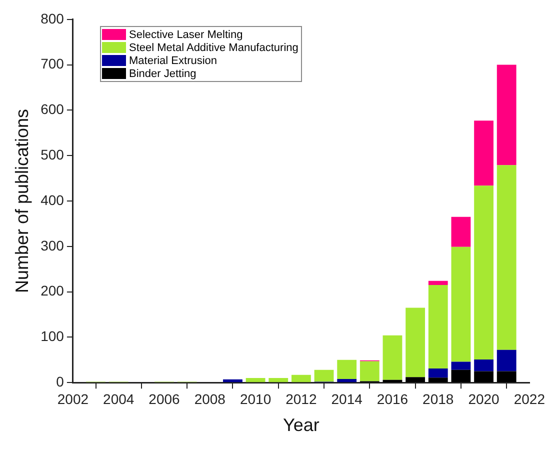 This screenshot has height=449, width=558. I want to click on x-tick-label: 2006, so click(164, 398).